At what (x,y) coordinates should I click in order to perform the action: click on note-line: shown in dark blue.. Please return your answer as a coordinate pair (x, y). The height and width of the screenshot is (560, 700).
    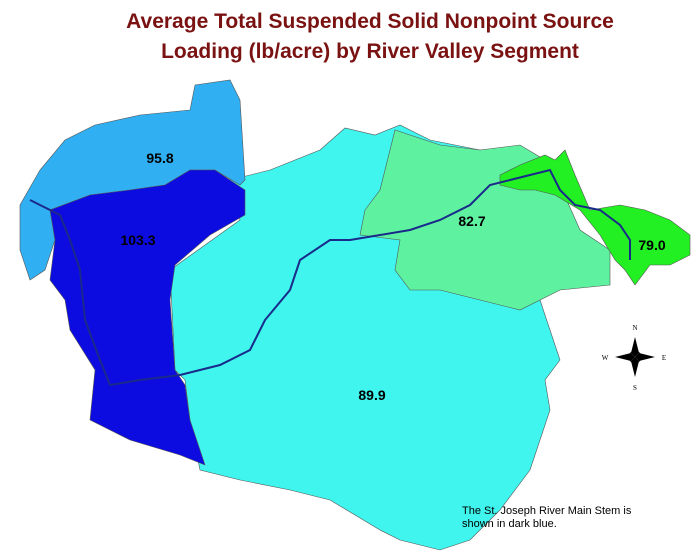
    Looking at the image, I should click on (509, 524).